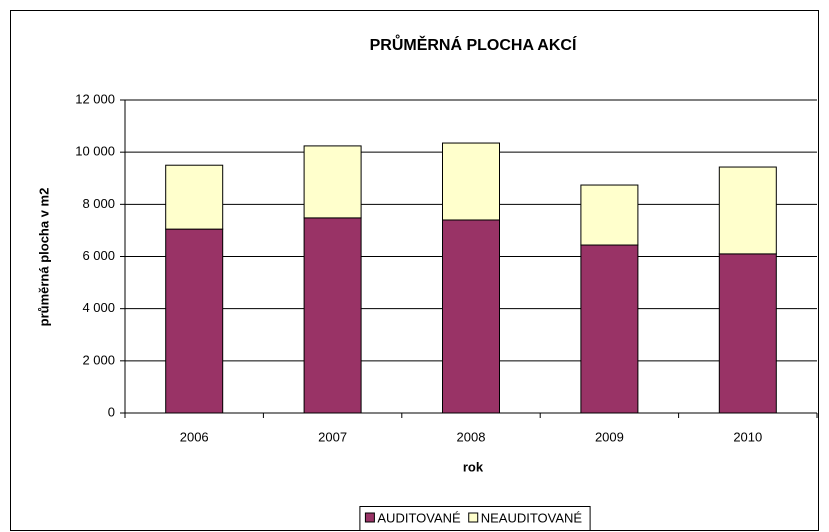  What do you see at coordinates (747, 436) in the screenshot?
I see `x-tick-label: 2010` at bounding box center [747, 436].